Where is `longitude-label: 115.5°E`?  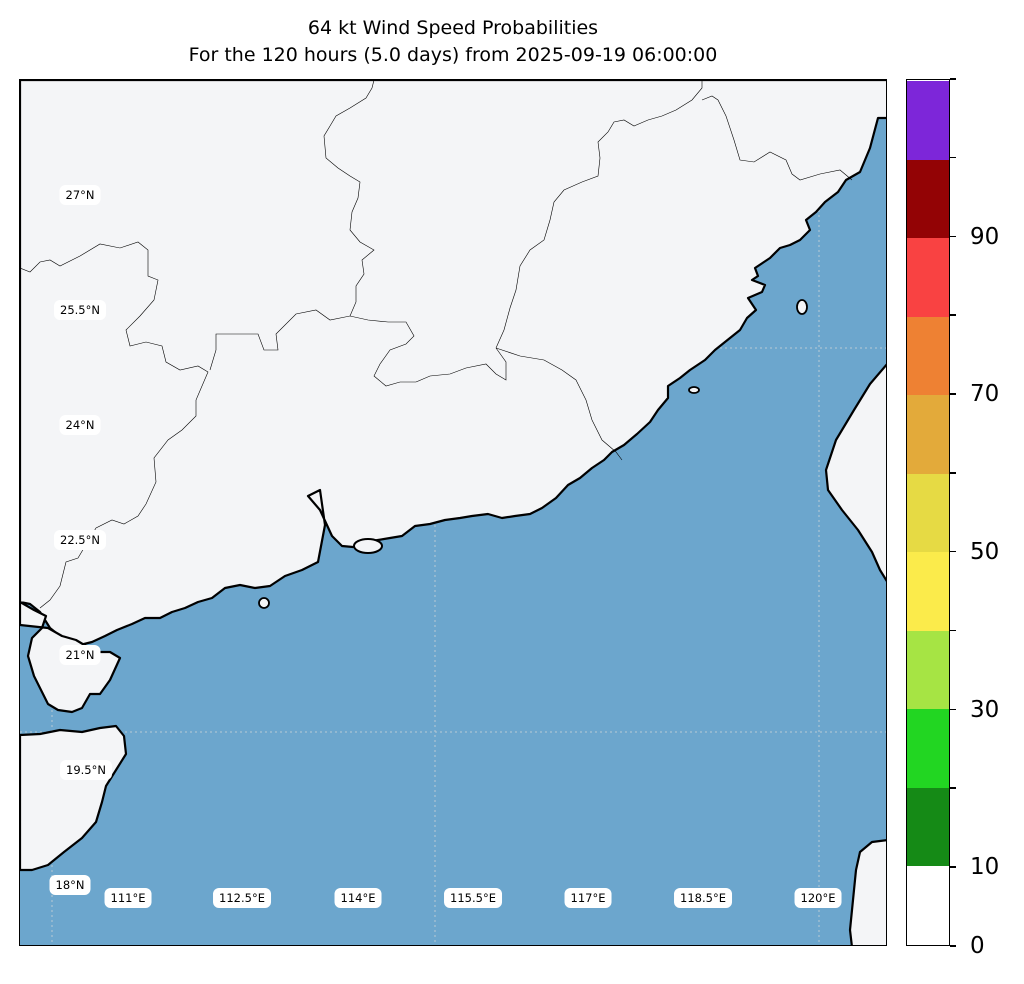
longitude-label: 115.5°E is located at coordinates (473, 898).